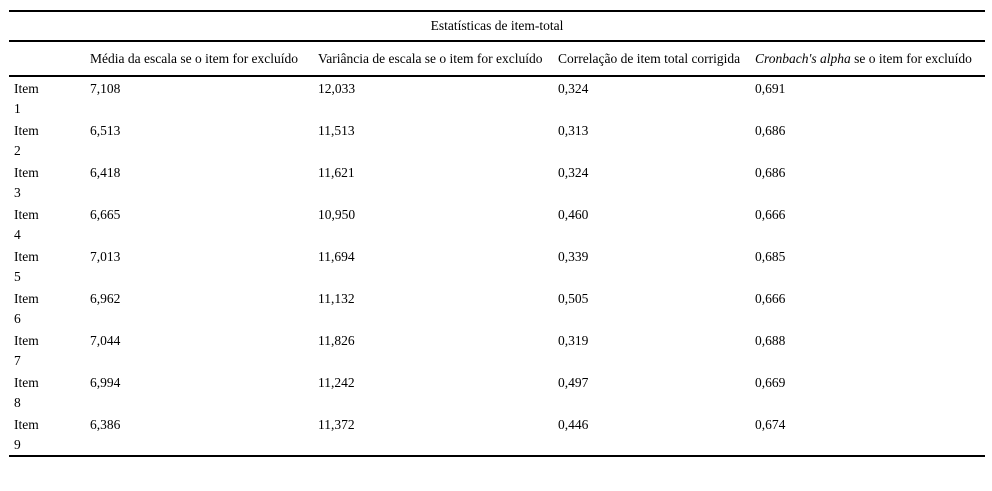  I want to click on item-number: 4, so click(17, 234).